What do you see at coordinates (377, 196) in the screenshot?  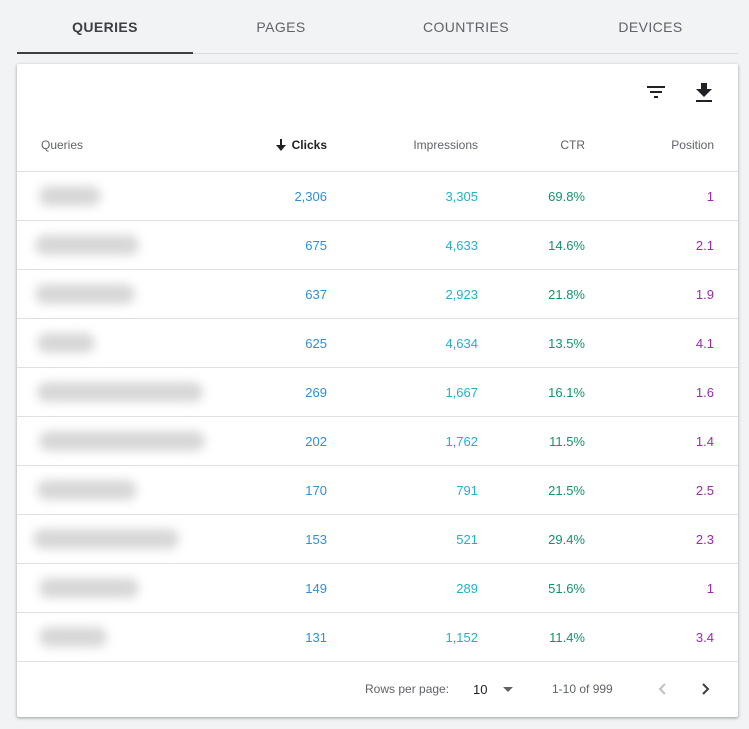 I see `table-row: 2,306 3,305 69.8% 1` at bounding box center [377, 196].